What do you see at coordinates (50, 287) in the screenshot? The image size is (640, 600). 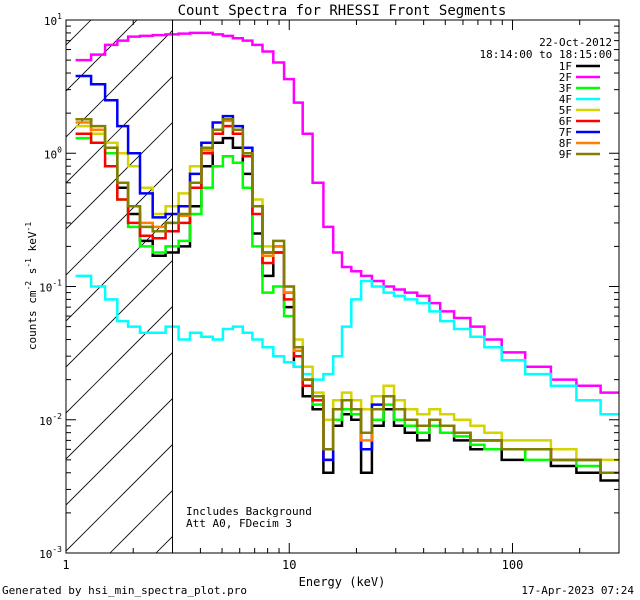 I see `y-tick-label: 10⁻¹` at bounding box center [50, 287].